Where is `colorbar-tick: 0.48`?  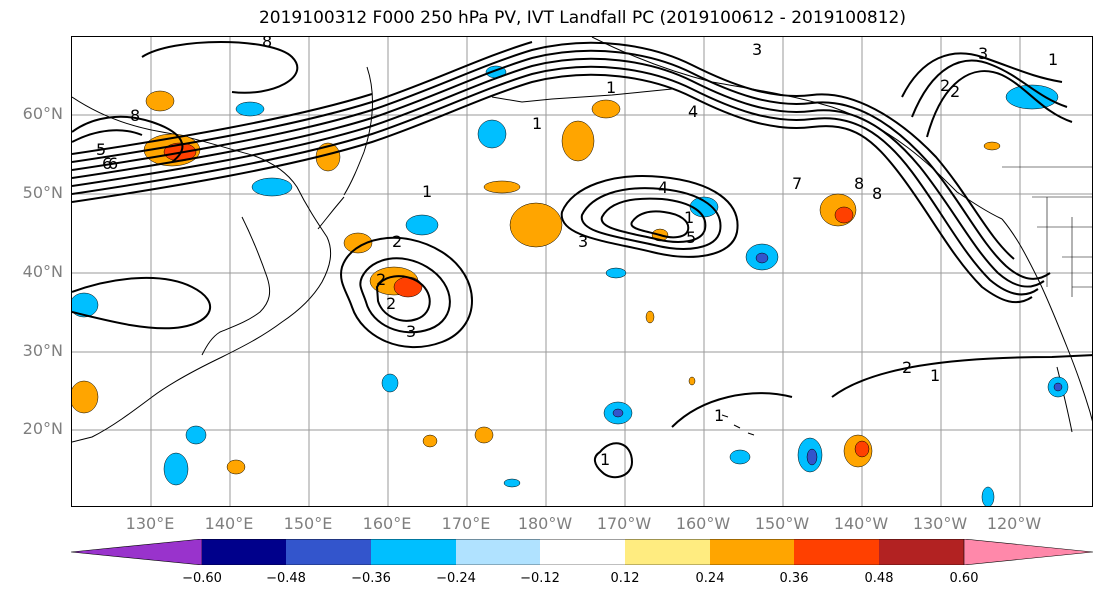 colorbar-tick: 0.48 is located at coordinates (879, 578).